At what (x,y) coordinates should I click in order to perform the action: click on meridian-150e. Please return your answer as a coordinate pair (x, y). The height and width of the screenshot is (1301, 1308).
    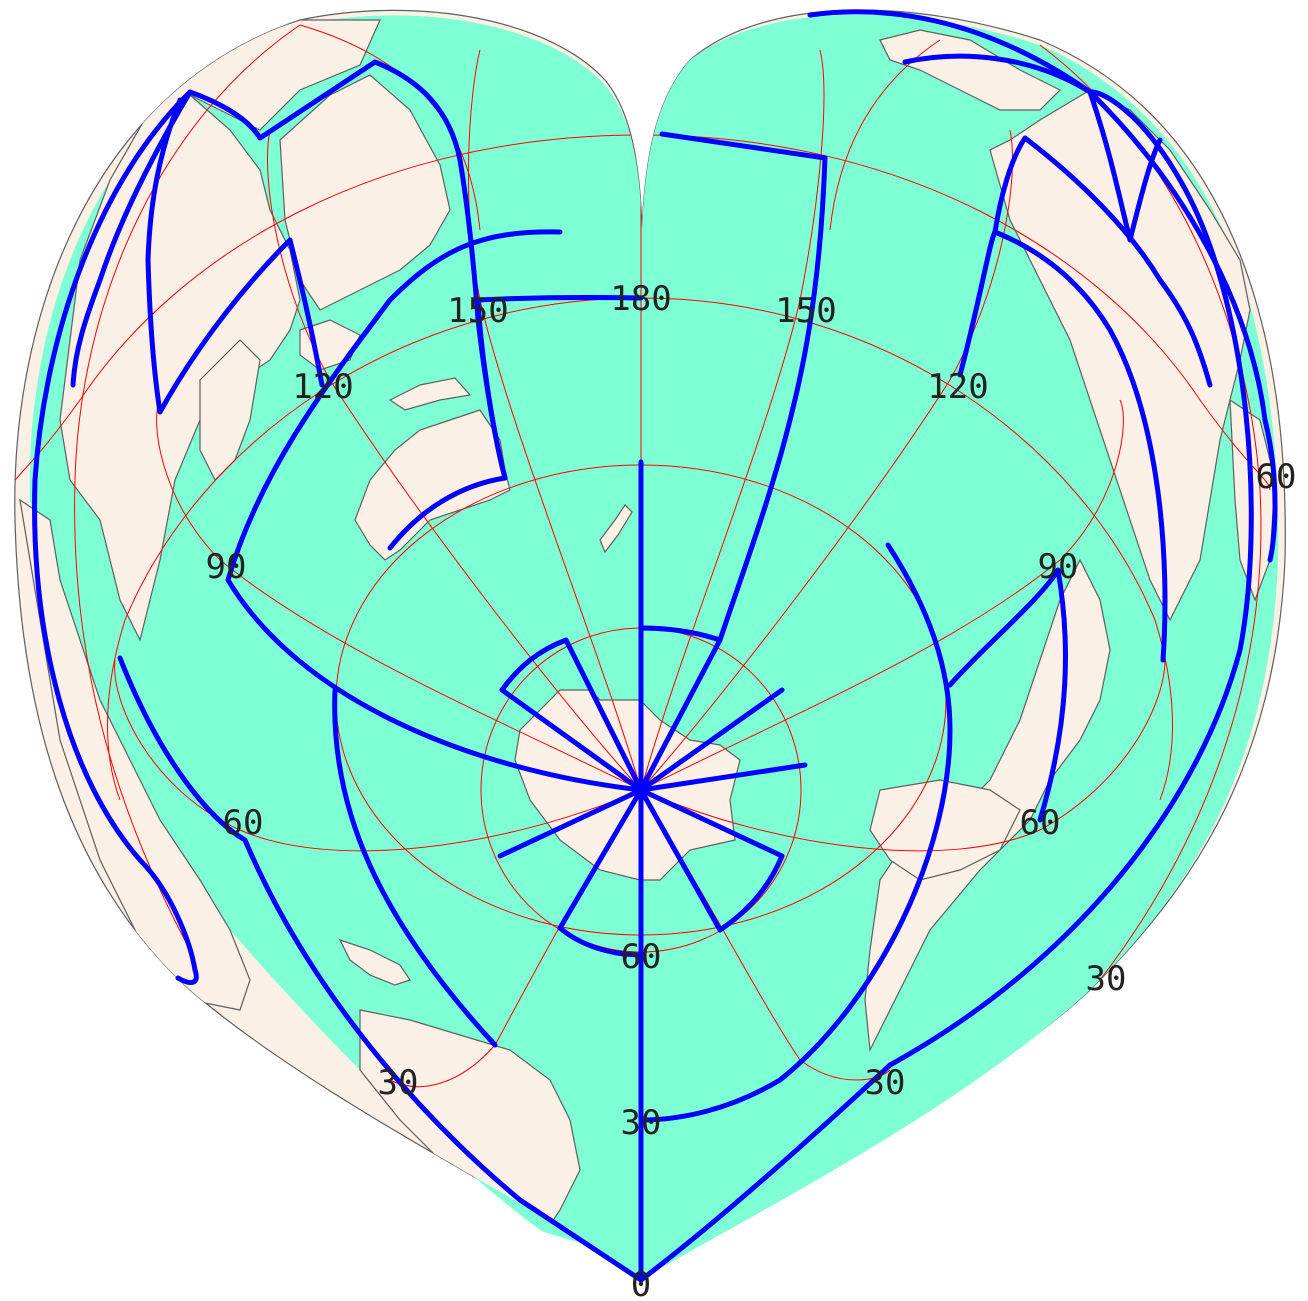
    Looking at the image, I should click on (732, 420).